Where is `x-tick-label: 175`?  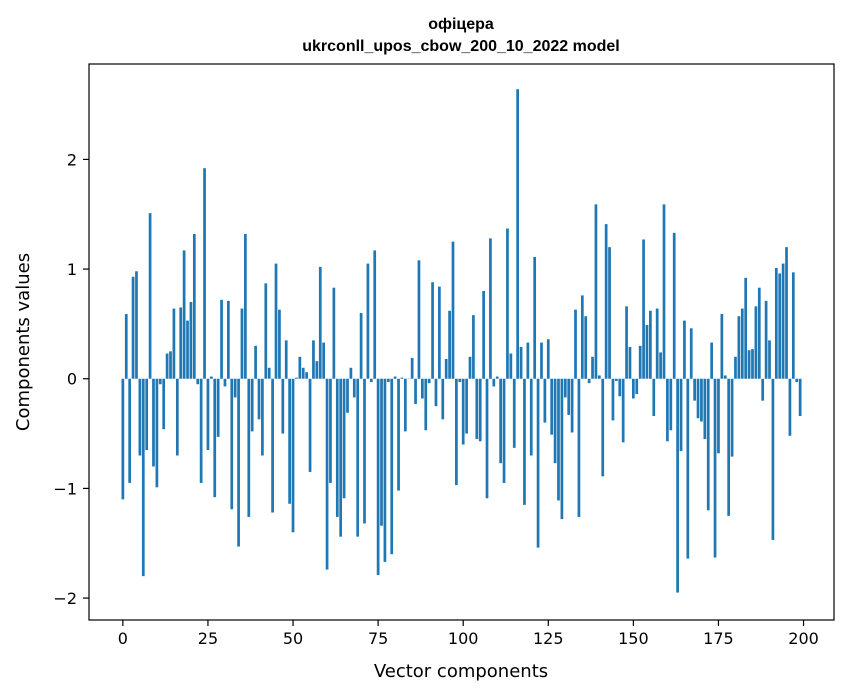
x-tick-label: 175 is located at coordinates (718, 638).